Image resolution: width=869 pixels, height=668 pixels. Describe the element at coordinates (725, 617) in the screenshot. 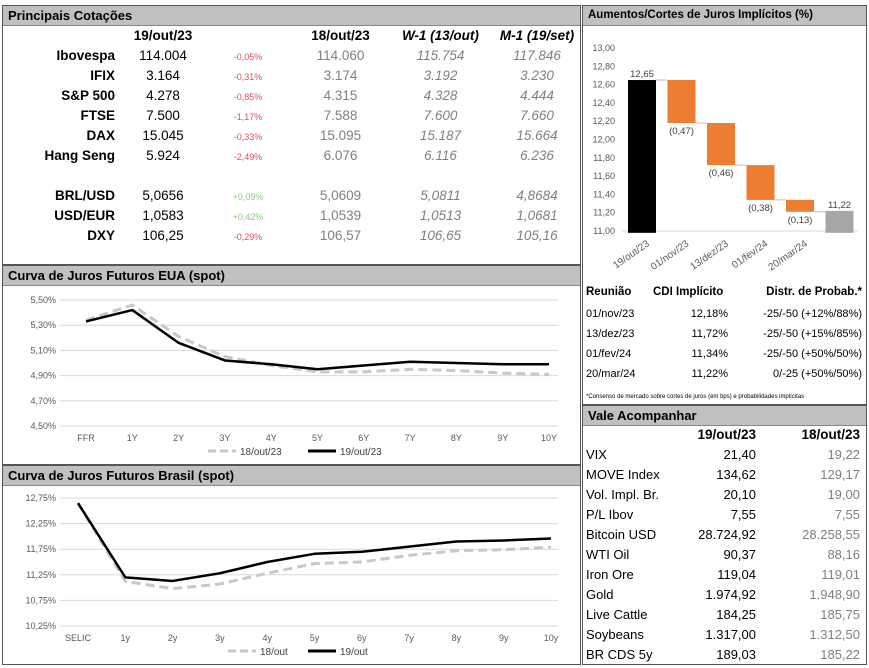

I see `watch-row: Live Cattle 184,25 185,75` at that location.